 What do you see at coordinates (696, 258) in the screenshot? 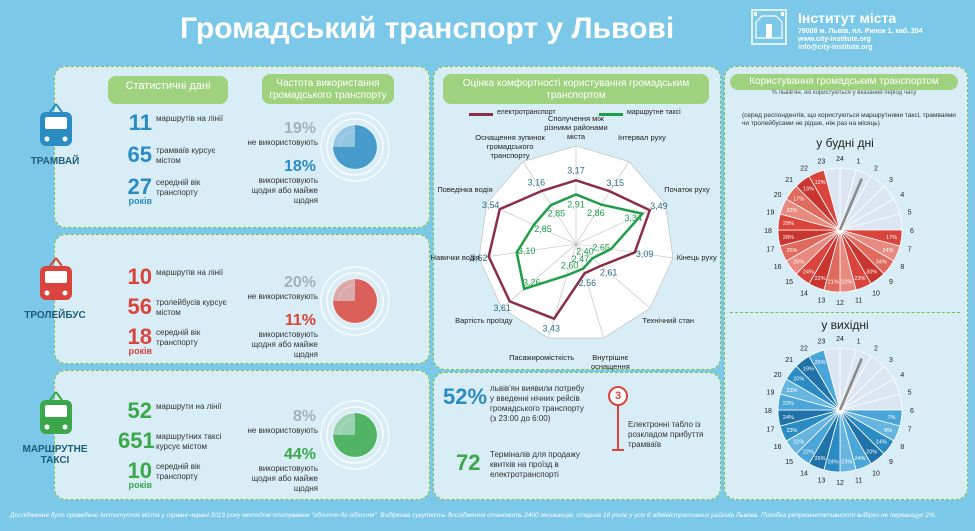
I see `radar-axis-label: Кінець руху` at bounding box center [696, 258].